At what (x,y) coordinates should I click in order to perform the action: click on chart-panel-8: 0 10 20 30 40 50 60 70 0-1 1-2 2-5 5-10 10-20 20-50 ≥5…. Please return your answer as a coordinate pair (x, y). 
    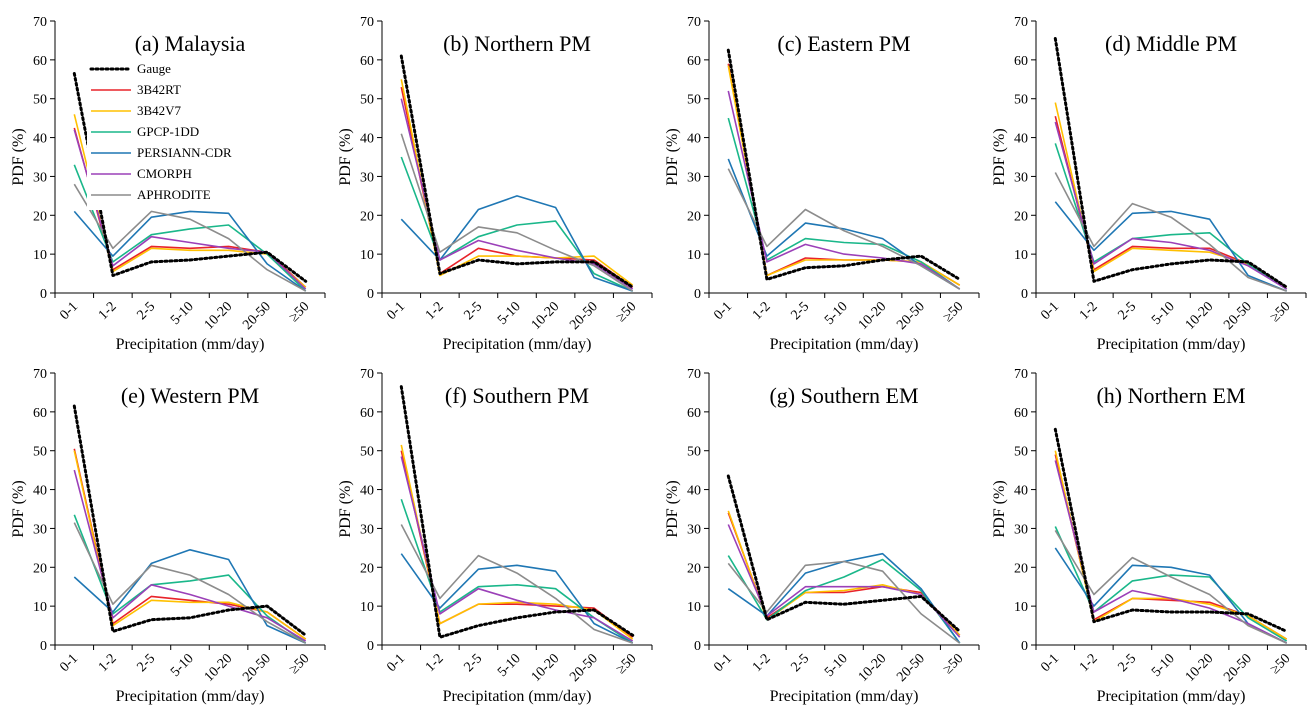
    Looking at the image, I should click on (1149, 536).